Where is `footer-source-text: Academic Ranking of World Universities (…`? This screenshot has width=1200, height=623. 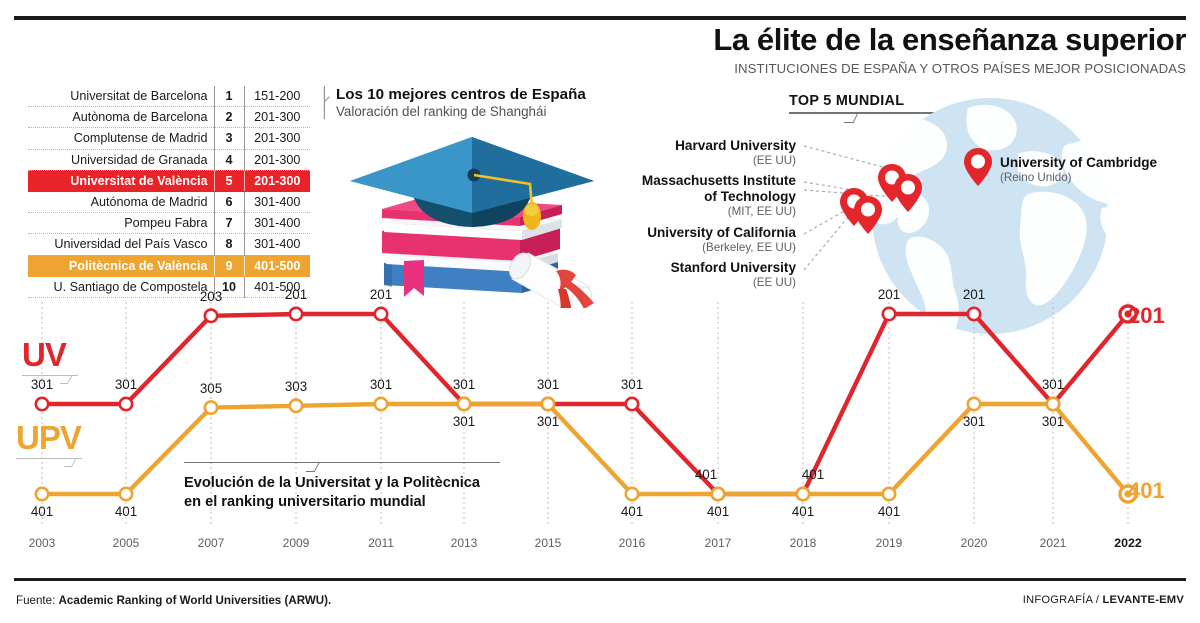
footer-source-text: Academic Ranking of World Universities (… is located at coordinates (195, 600).